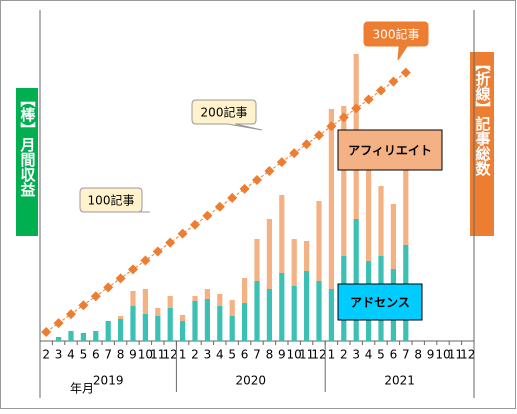 The image size is (517, 414). Describe the element at coordinates (28, 144) in the screenshot. I see `y-label: 【棒】月間収益` at that location.